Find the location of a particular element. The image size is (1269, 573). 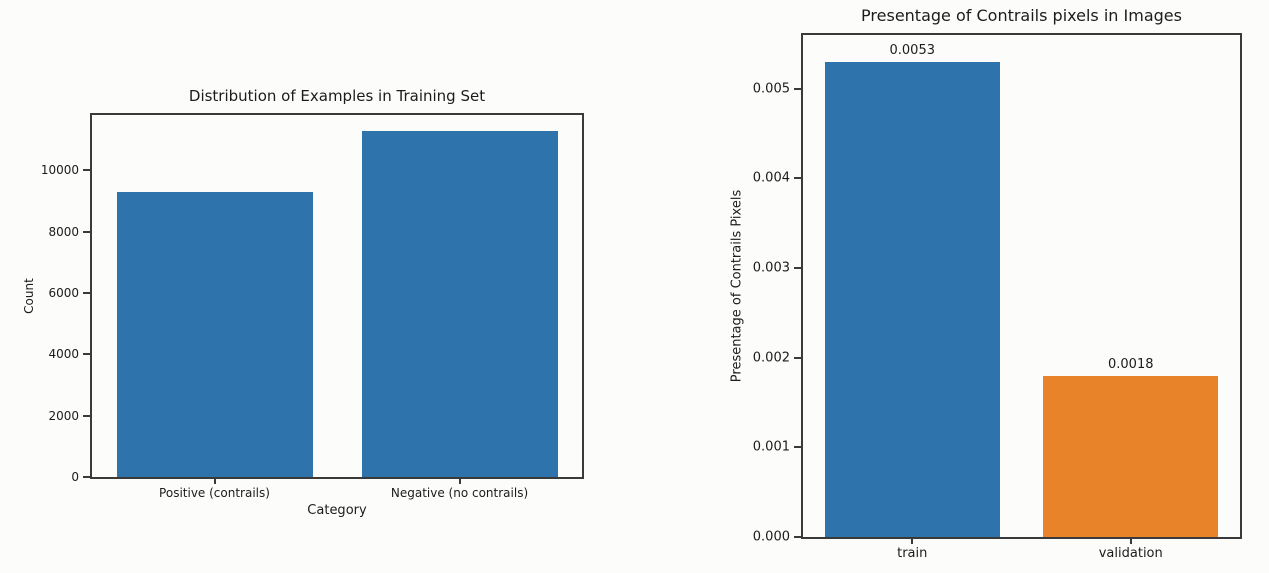

y-tick-label: 0.002 is located at coordinates (771, 358).